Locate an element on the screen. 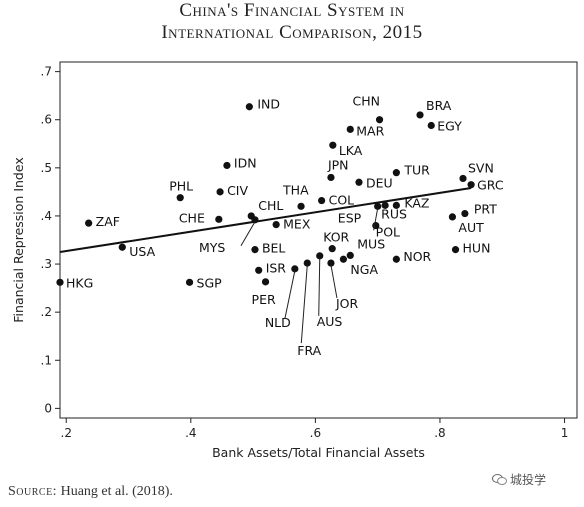 Image resolution: width=584 pixels, height=507 pixels. point-label-svn: SVN is located at coordinates (481, 167).